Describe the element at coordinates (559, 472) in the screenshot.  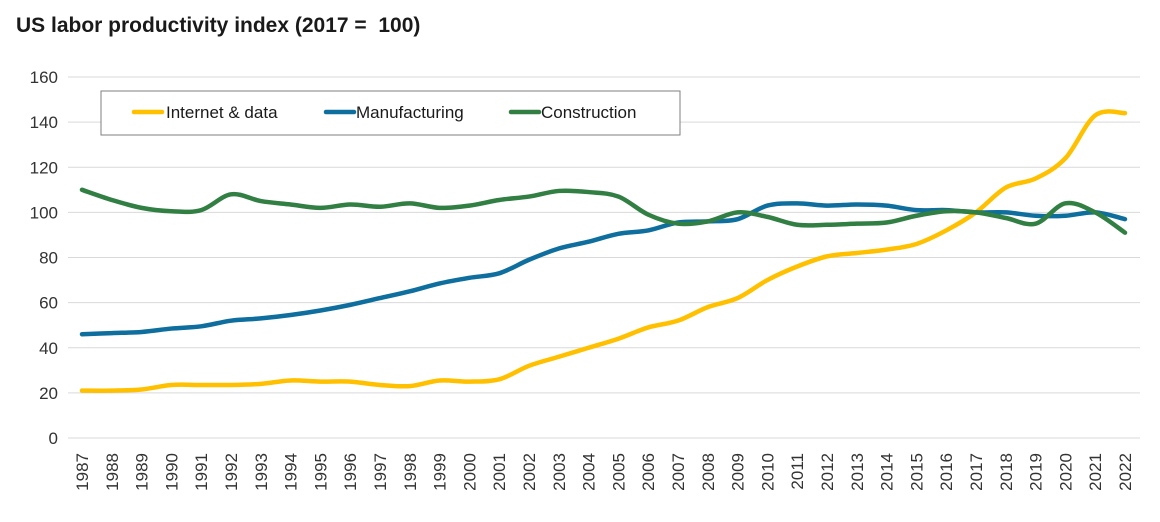
I see `x-tick-label: 2003` at that location.